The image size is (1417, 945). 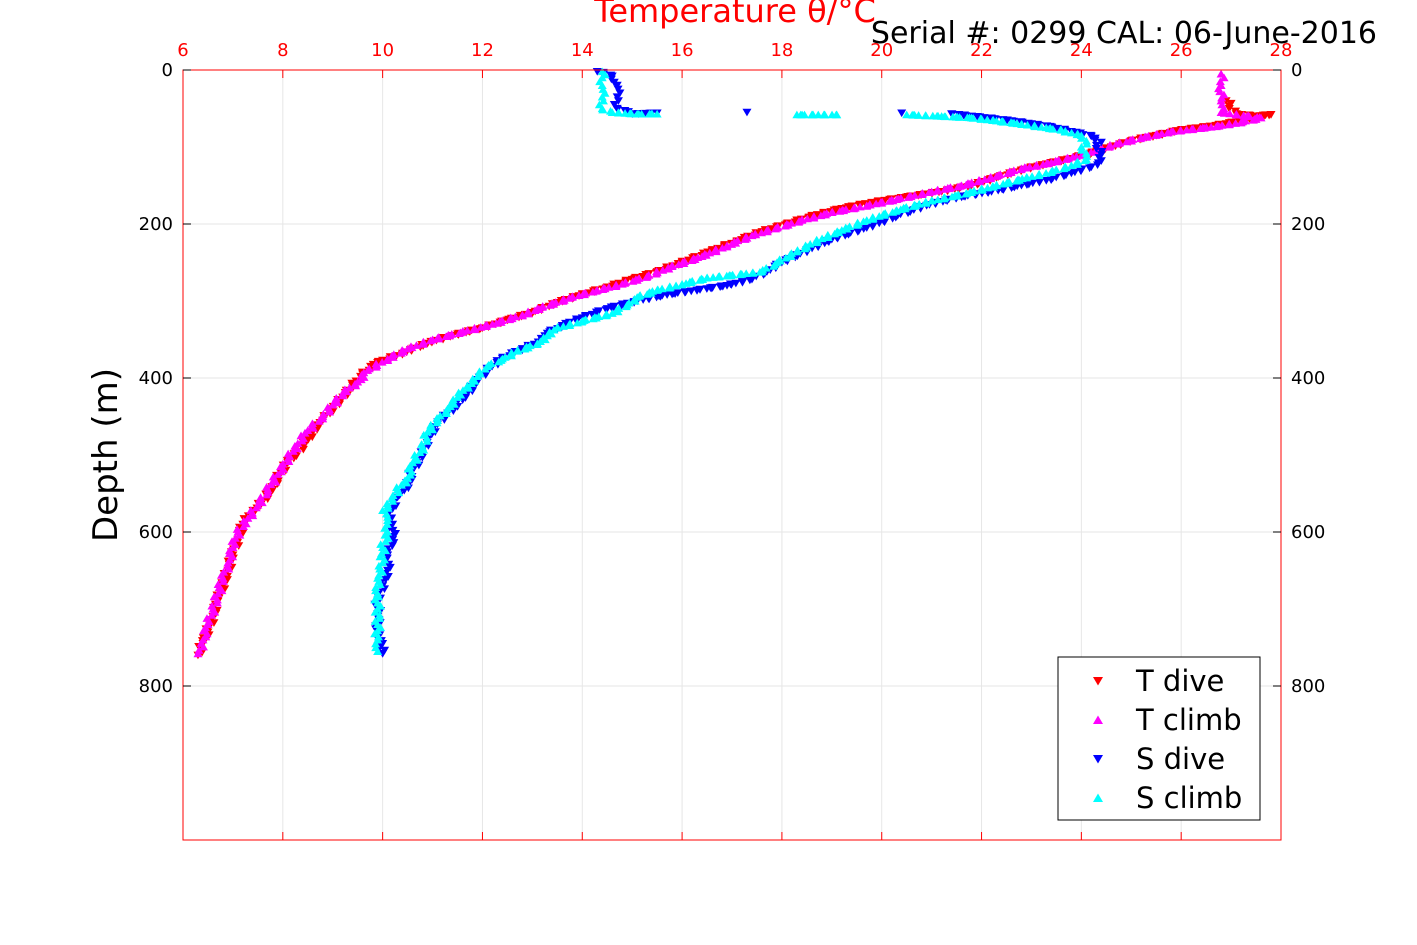 What do you see at coordinates (981, 50) in the screenshot?
I see `x-tick-label: 22` at bounding box center [981, 50].